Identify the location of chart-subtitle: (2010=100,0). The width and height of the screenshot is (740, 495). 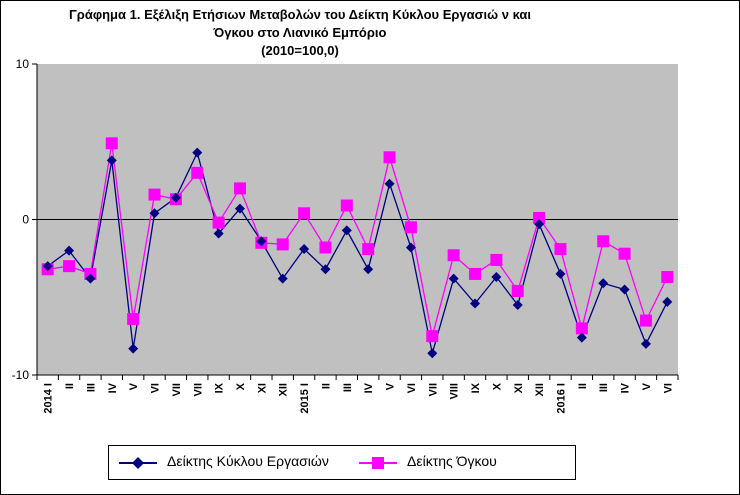
(300, 50).